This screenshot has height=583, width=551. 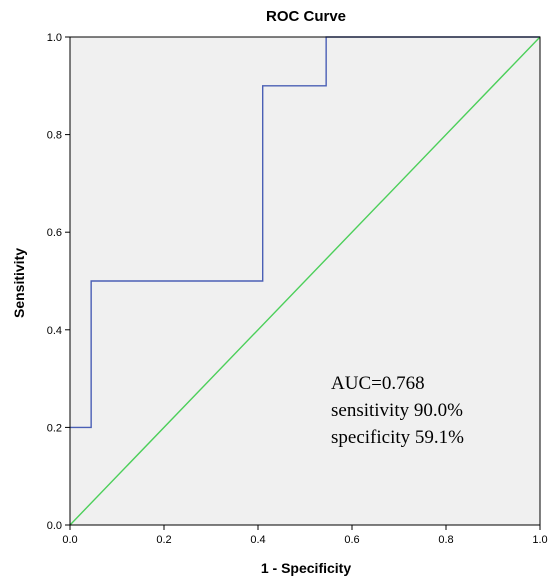 What do you see at coordinates (54, 526) in the screenshot?
I see `y-tick-label: 0.0` at bounding box center [54, 526].